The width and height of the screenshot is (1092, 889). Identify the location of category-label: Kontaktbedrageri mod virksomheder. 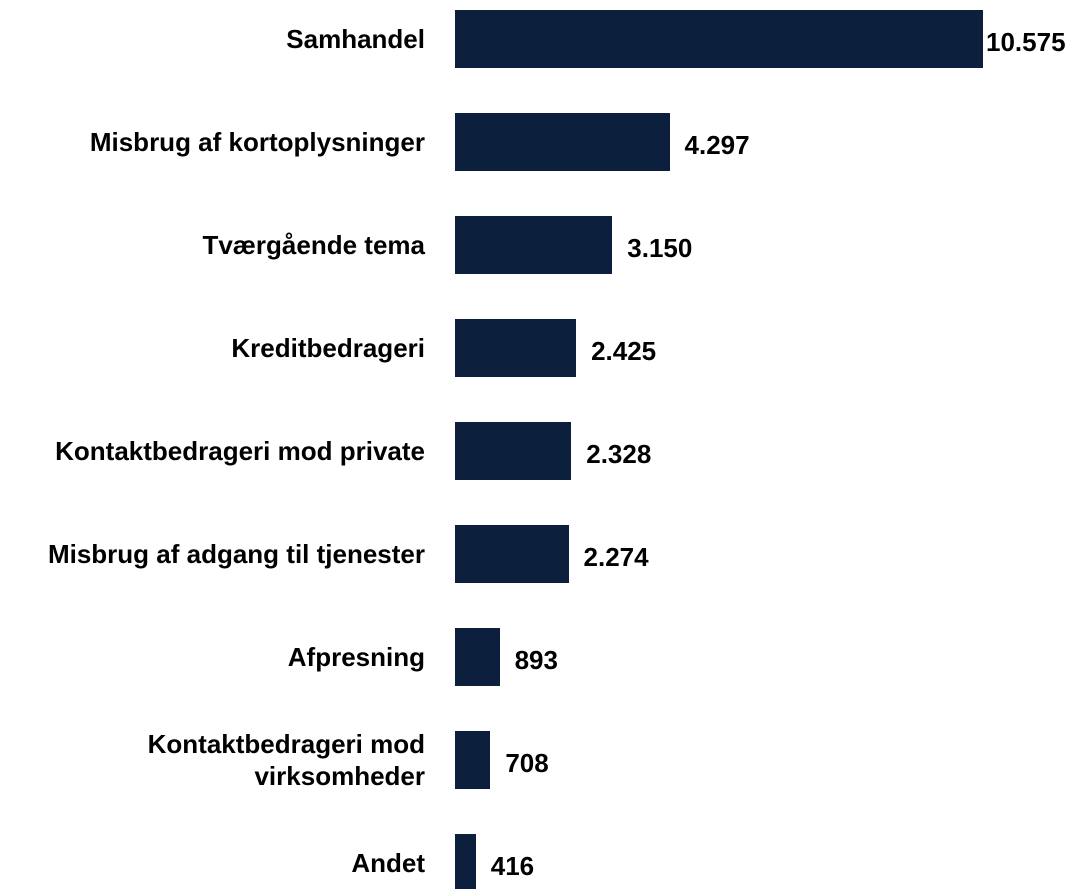
(212, 760).